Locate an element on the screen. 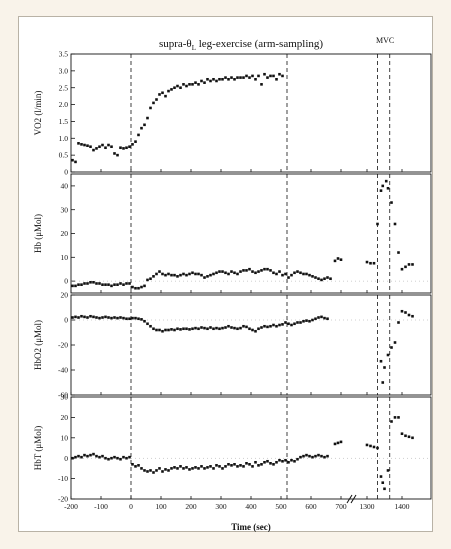 The image size is (451, 549). chart-title: supra-θL leg-exercise (arm-sampling) is located at coordinates (241, 45).